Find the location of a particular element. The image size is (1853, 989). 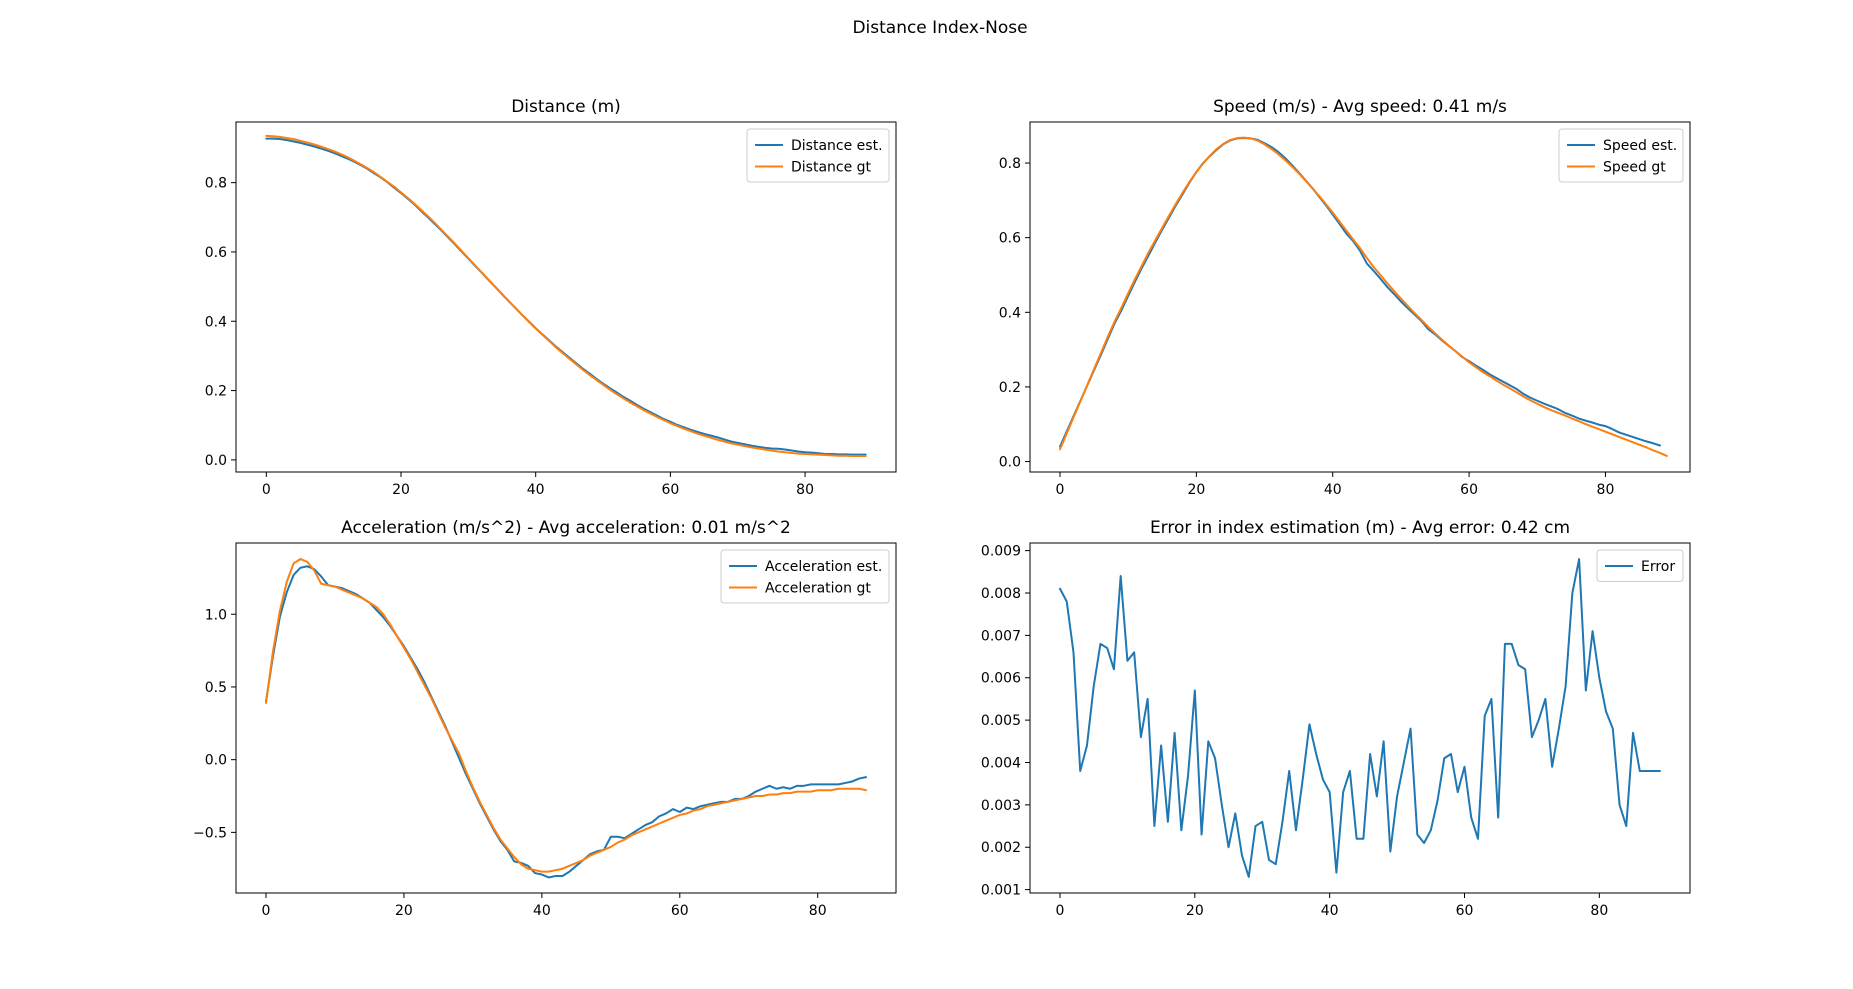

y-tick-label: 0.008 is located at coordinates (1001, 594).